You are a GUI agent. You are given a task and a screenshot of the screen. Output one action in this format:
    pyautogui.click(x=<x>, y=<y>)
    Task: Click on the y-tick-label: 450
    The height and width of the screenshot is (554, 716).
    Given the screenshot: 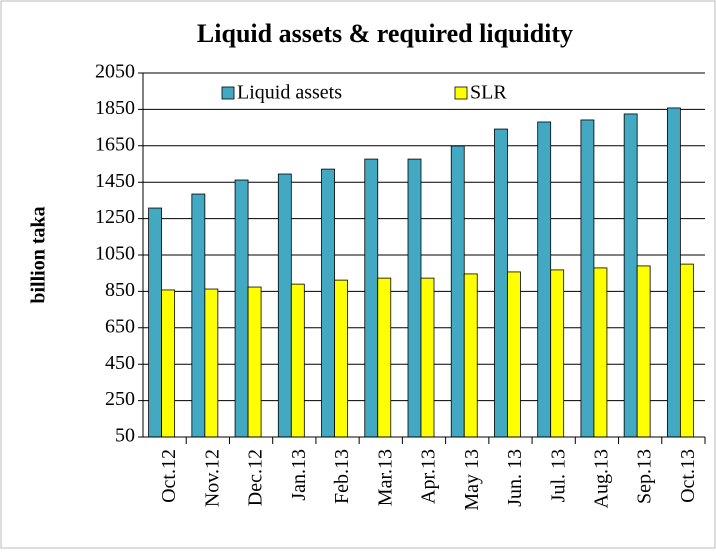 What is the action you would take?
    pyautogui.click(x=120, y=363)
    